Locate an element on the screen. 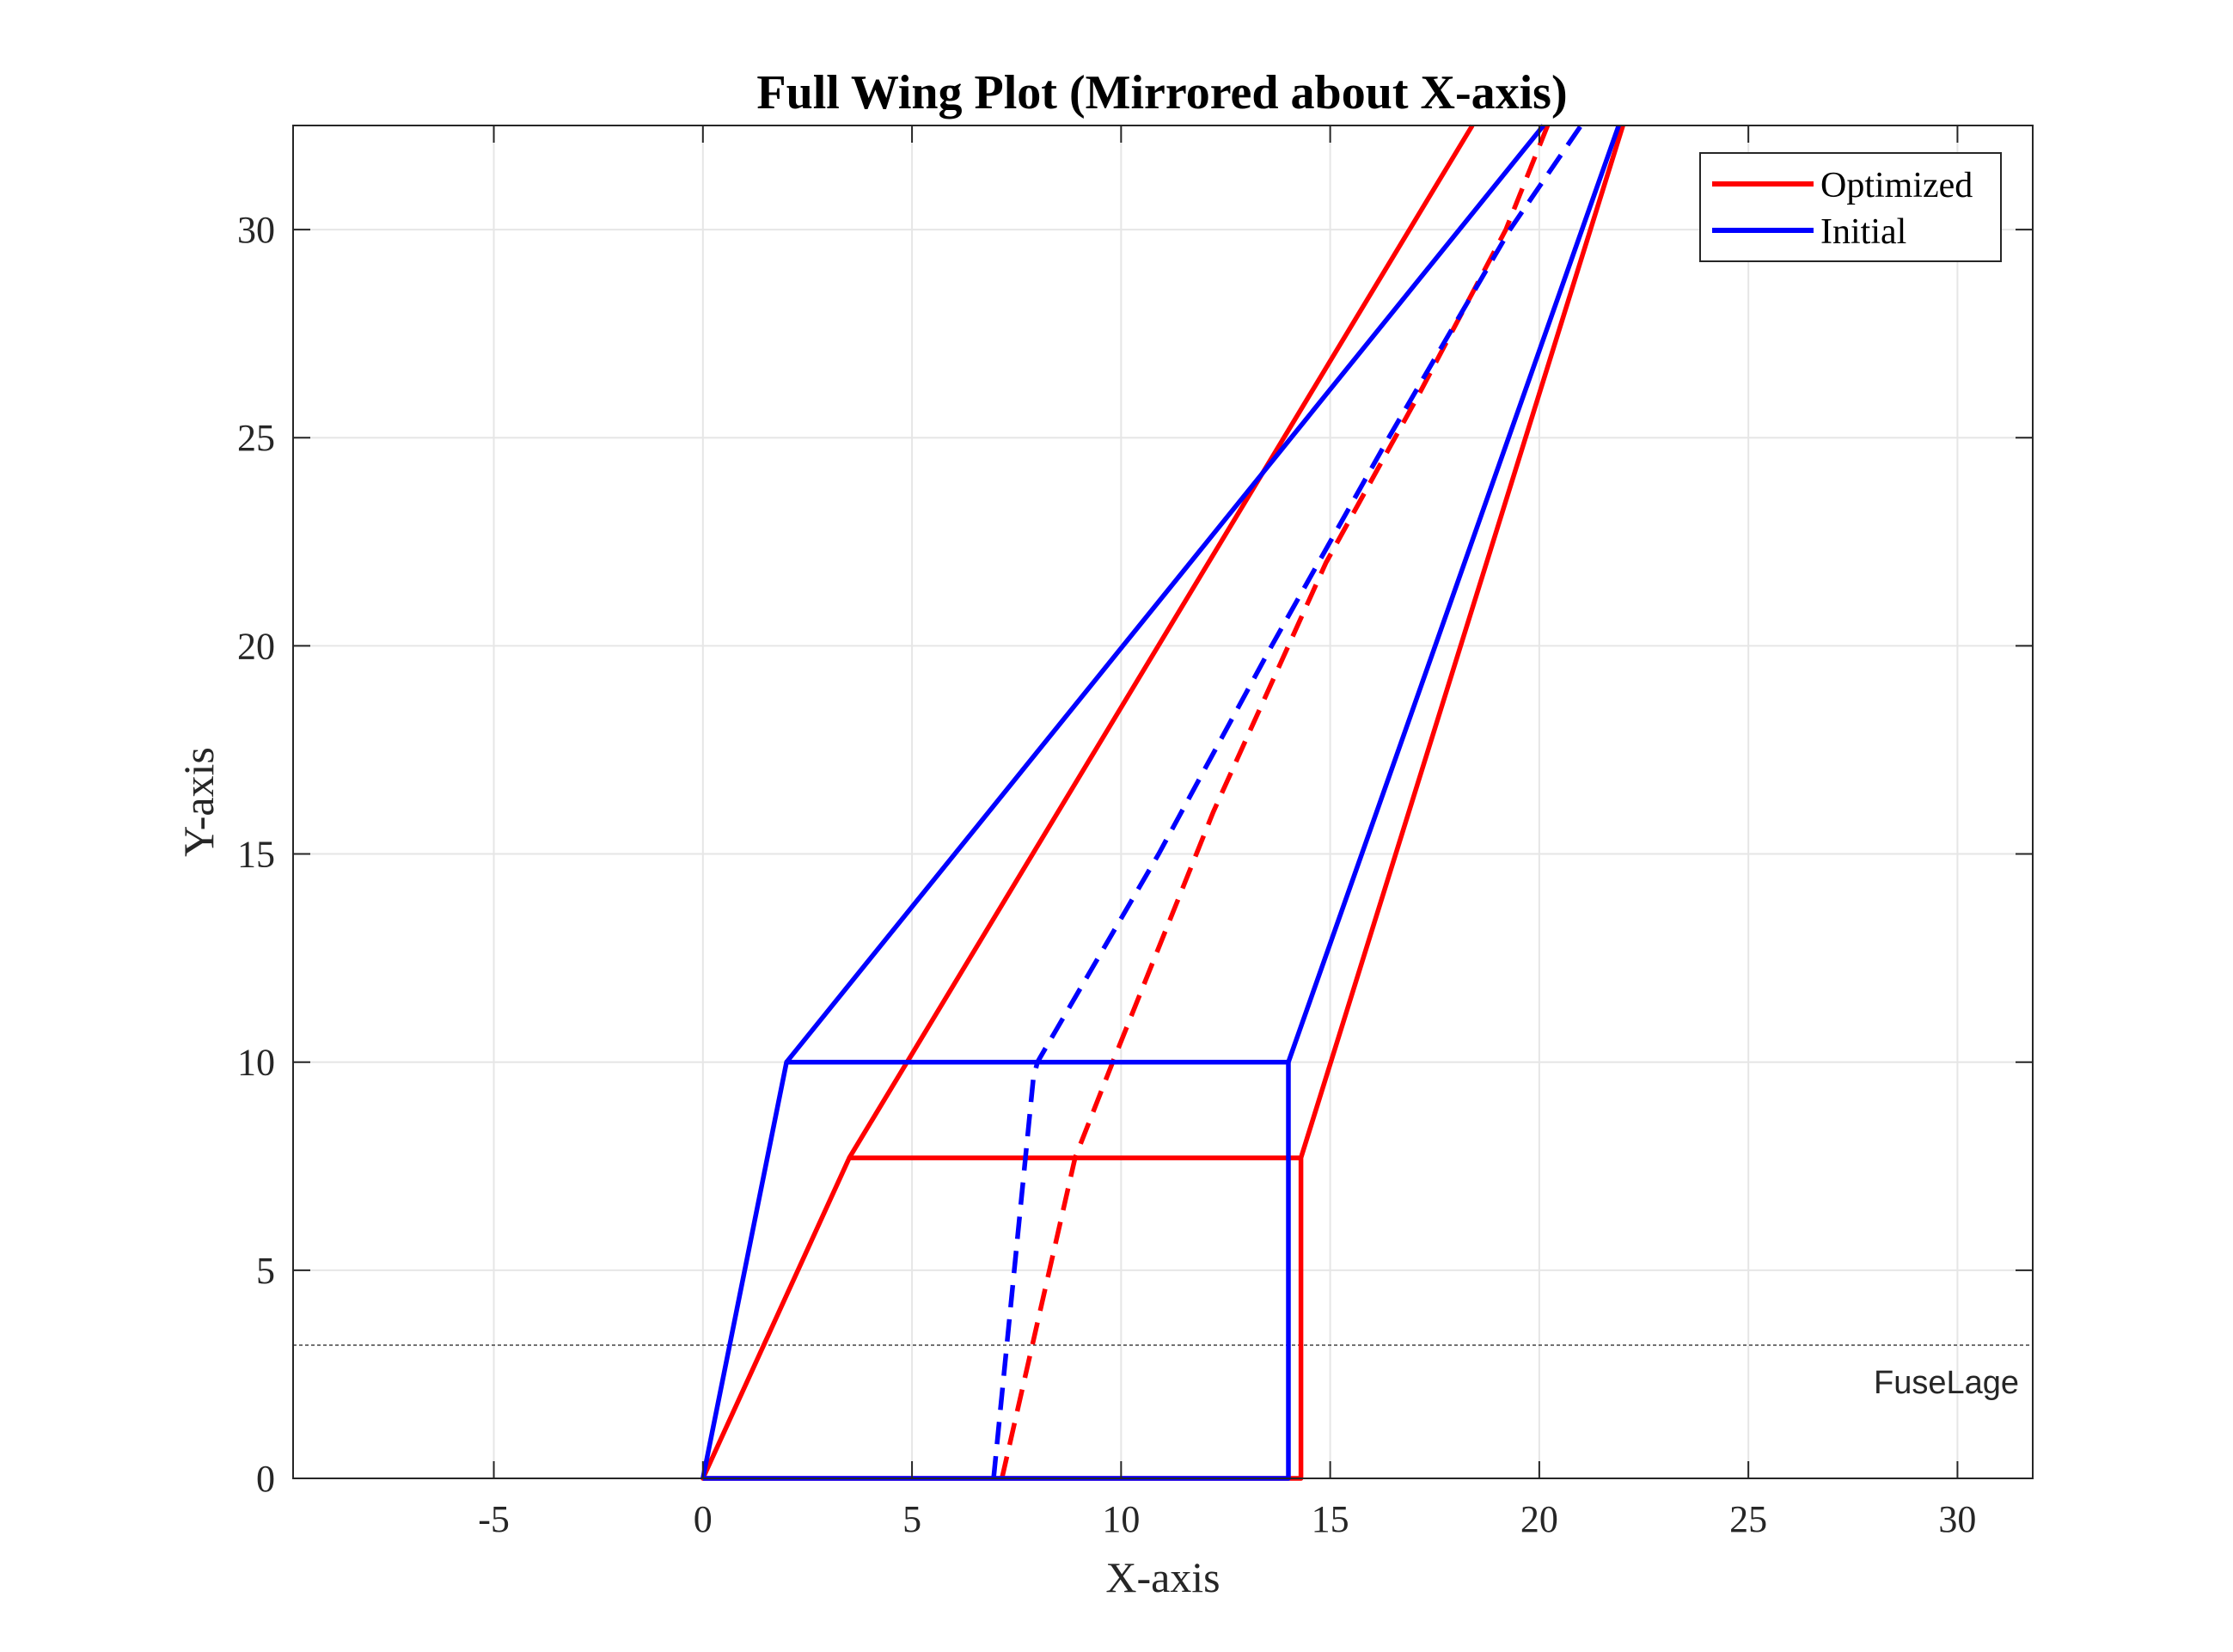 The image size is (2233, 1652). legend-label: Optimized is located at coordinates (1896, 185).